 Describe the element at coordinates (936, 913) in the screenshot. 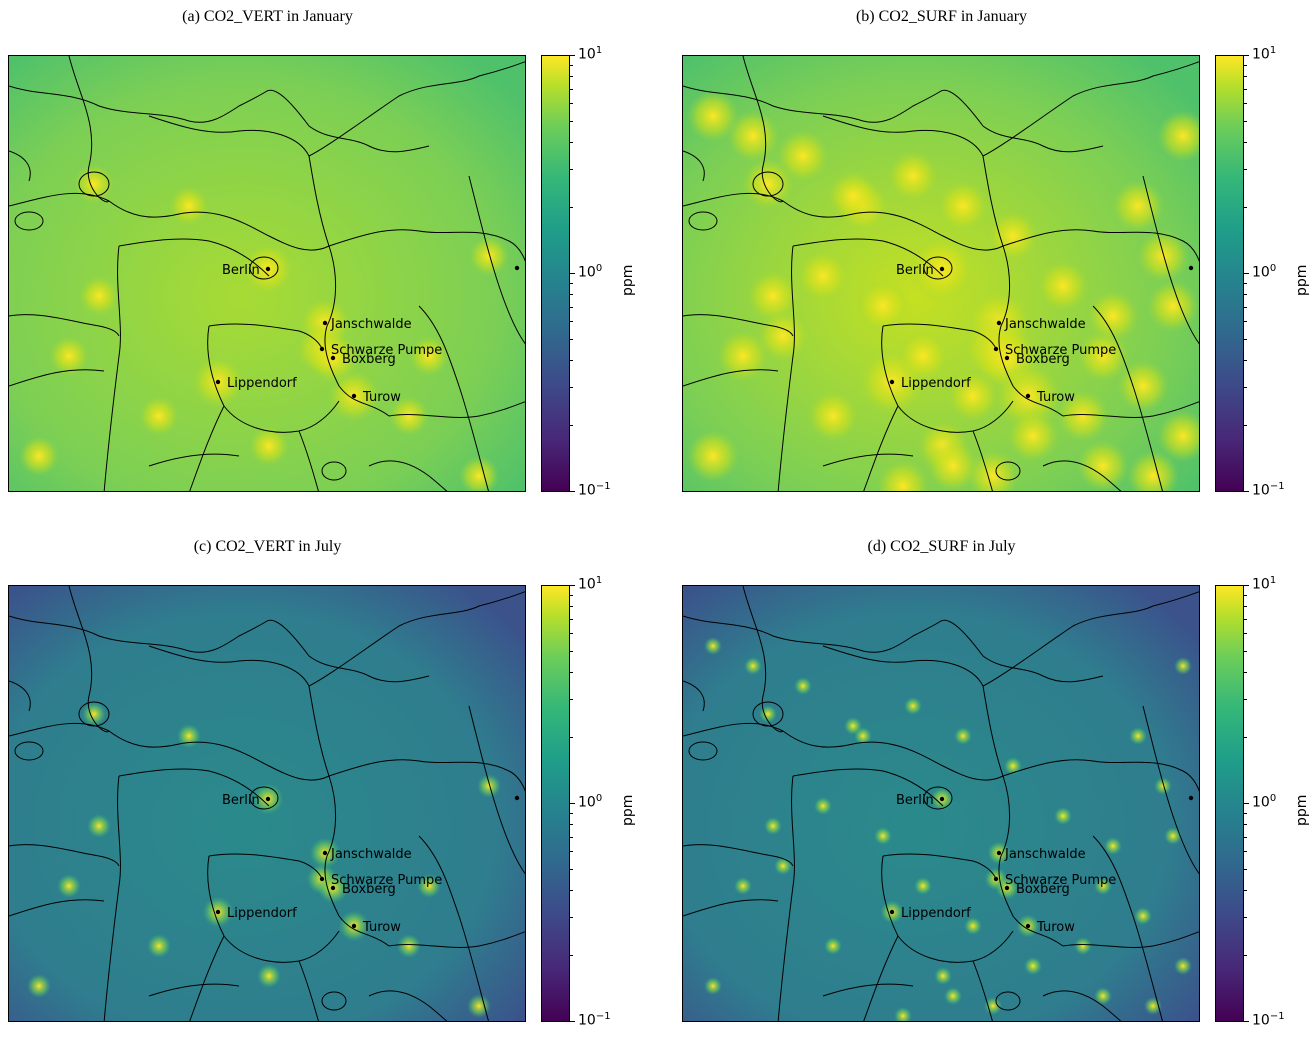

I see `site-label: Lippendorf` at that location.